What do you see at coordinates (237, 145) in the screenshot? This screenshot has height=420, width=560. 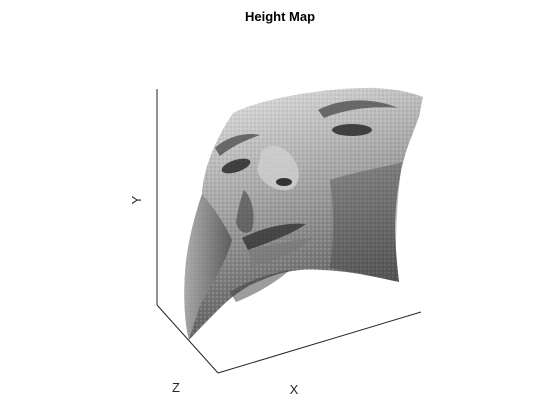 I see `surface-brow-left` at bounding box center [237, 145].